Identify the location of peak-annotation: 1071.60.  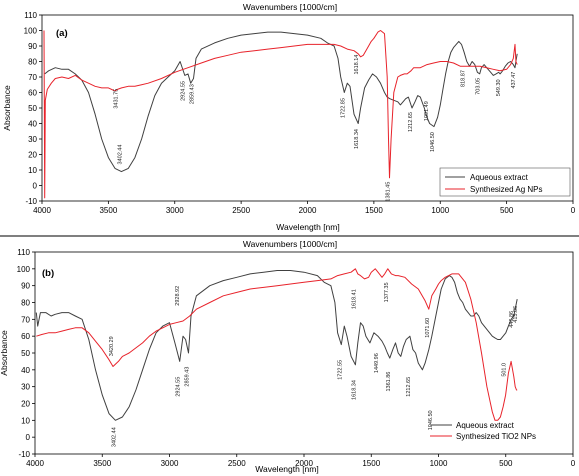
(428, 328).